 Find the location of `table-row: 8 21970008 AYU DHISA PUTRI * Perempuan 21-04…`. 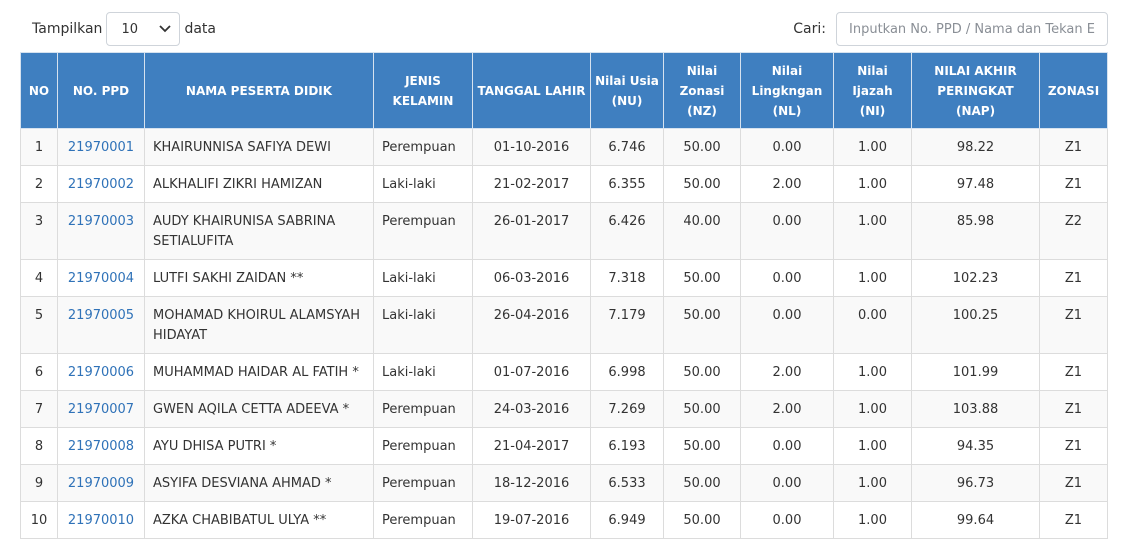

table-row: 8 21970008 AYU DHISA PUTRI * Perempuan 21-04… is located at coordinates (564, 446).